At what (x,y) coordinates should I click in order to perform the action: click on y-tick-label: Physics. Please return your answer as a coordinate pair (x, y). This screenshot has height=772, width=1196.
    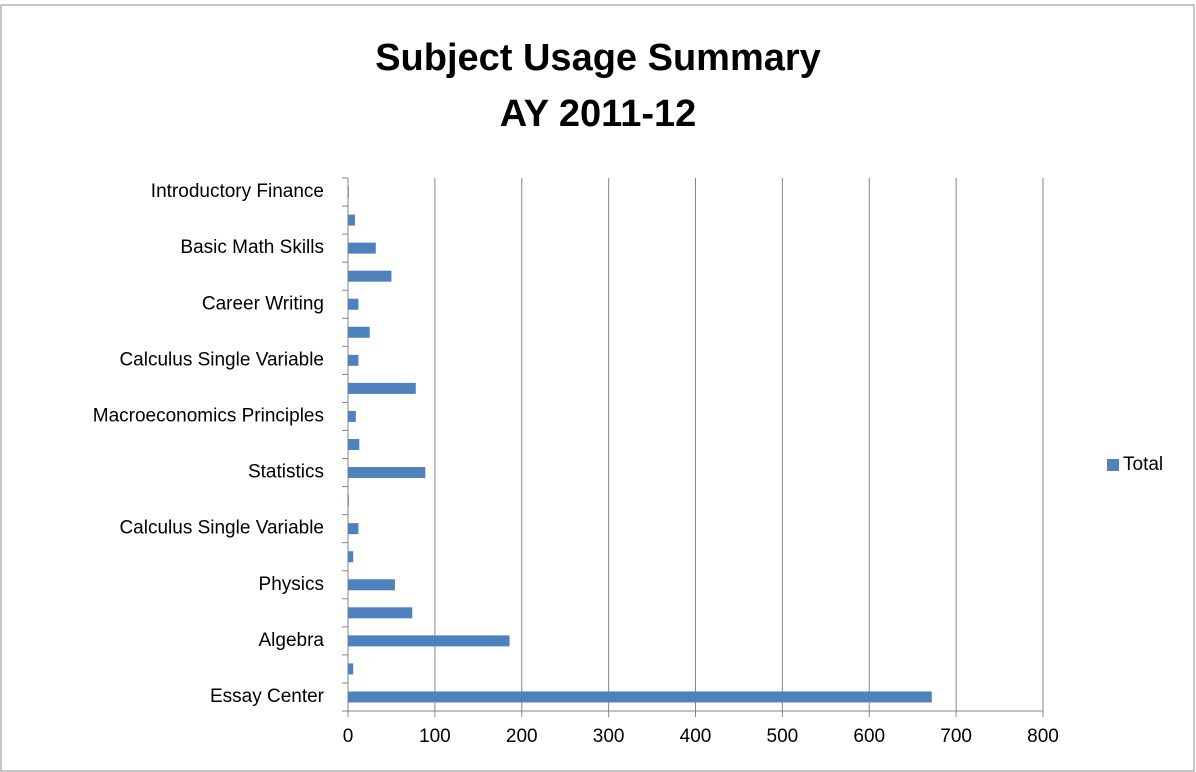
    Looking at the image, I should click on (291, 584).